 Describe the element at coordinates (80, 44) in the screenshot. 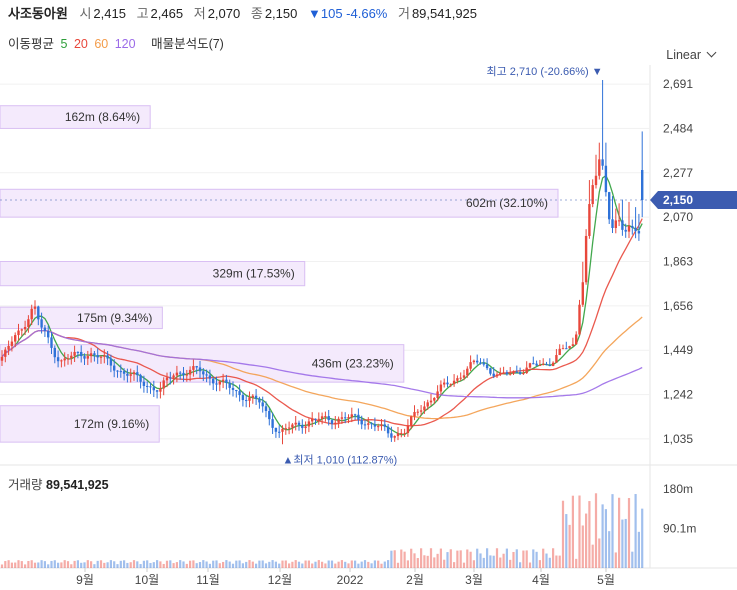

I see `ma-20: 20` at that location.